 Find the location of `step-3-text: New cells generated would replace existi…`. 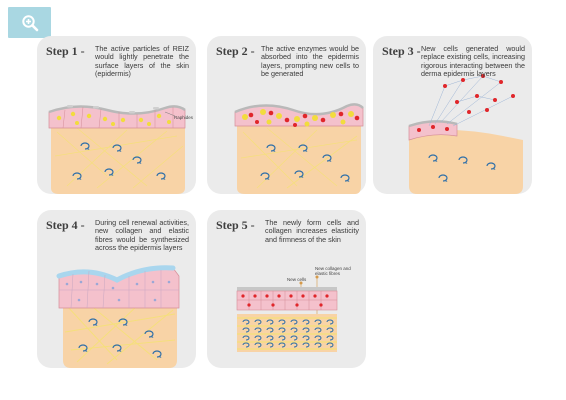

step-3-text: New cells generated would replace existi… is located at coordinates (473, 61).